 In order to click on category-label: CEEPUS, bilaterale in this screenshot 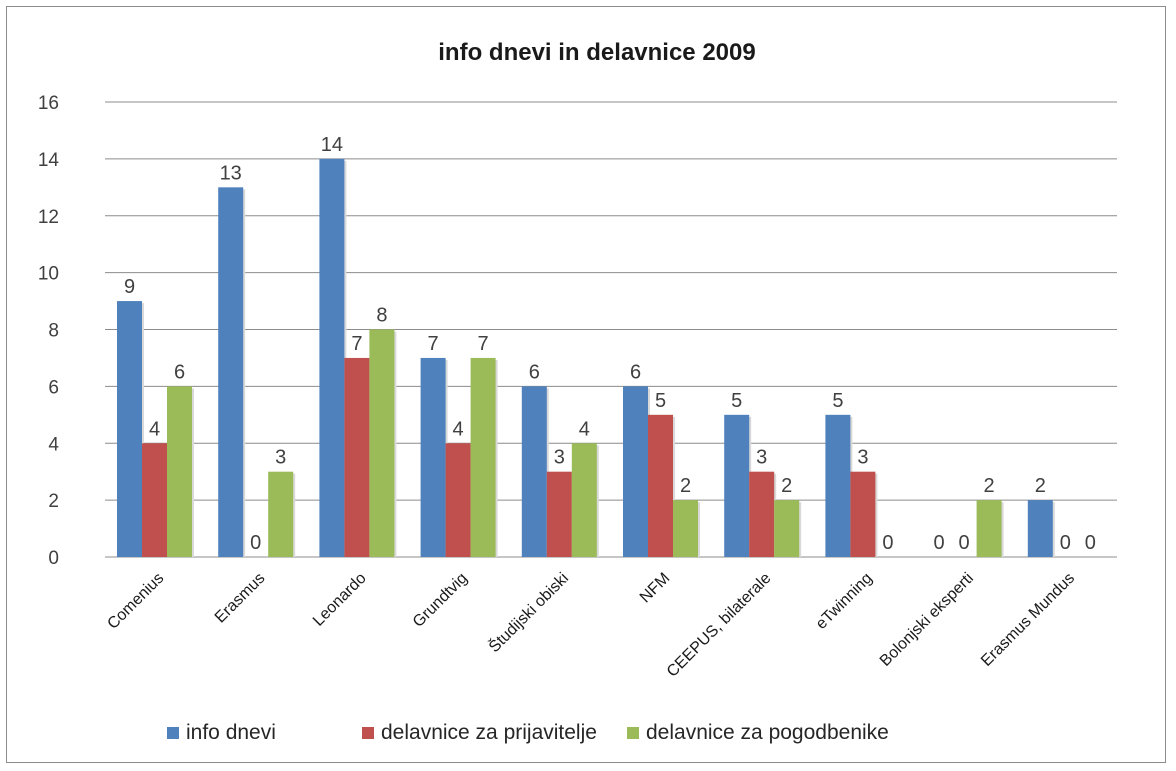, I will do `click(719, 625)`.